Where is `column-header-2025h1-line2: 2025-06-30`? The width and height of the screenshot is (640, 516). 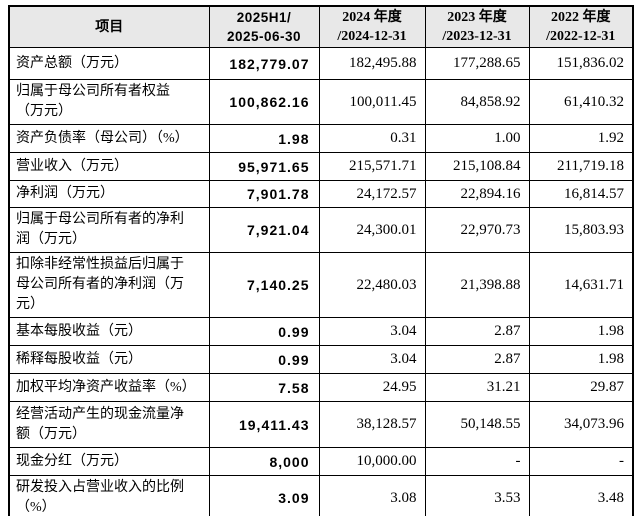 column-header-2025h1-line2: 2025-06-30 is located at coordinates (264, 36).